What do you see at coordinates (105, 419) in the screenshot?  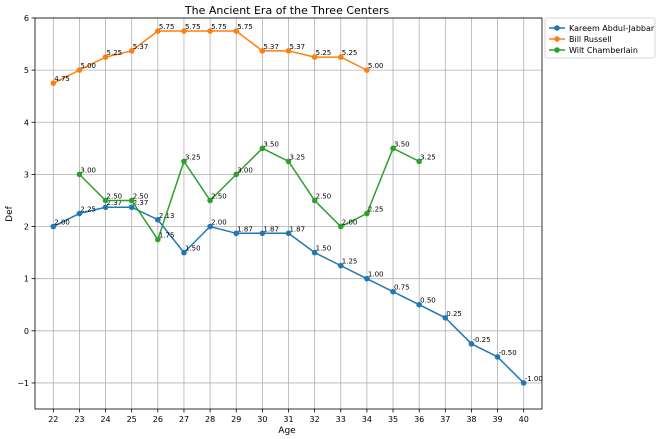 I see `x-tick-label: 24` at bounding box center [105, 419].